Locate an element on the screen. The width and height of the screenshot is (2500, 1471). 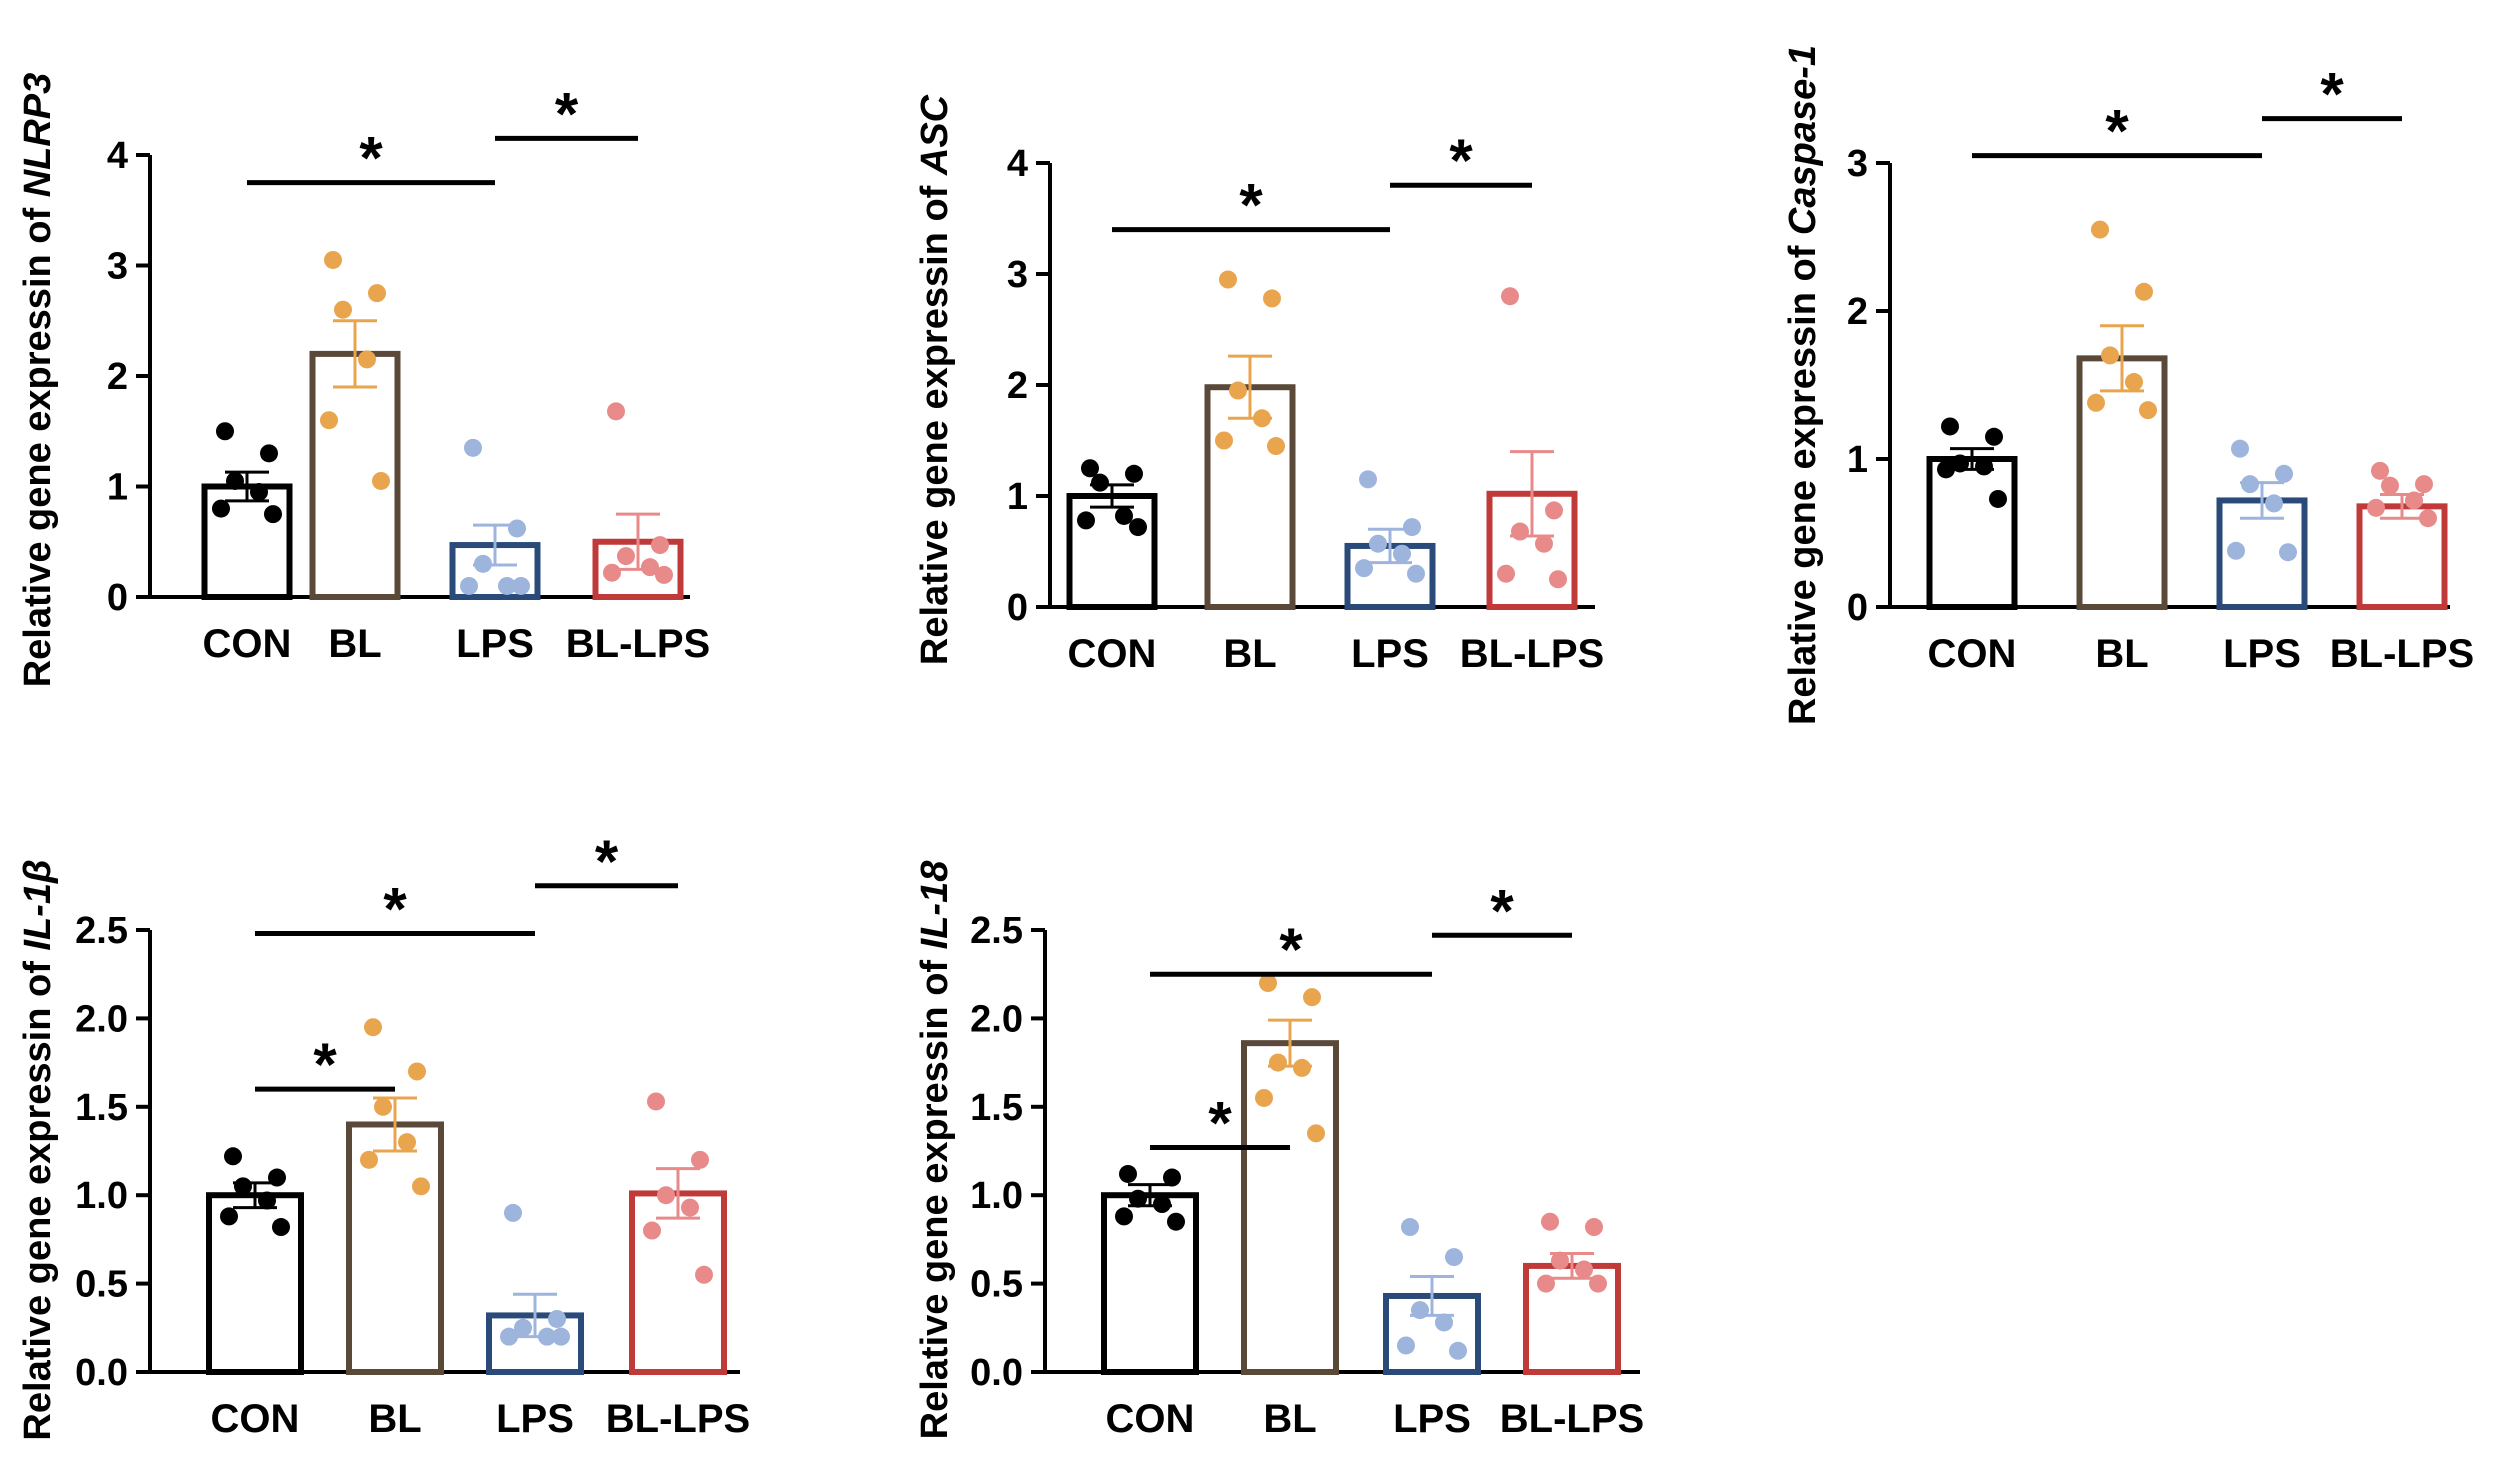
y-axis-label-gene: NLRP3 is located at coordinates (38, 135).